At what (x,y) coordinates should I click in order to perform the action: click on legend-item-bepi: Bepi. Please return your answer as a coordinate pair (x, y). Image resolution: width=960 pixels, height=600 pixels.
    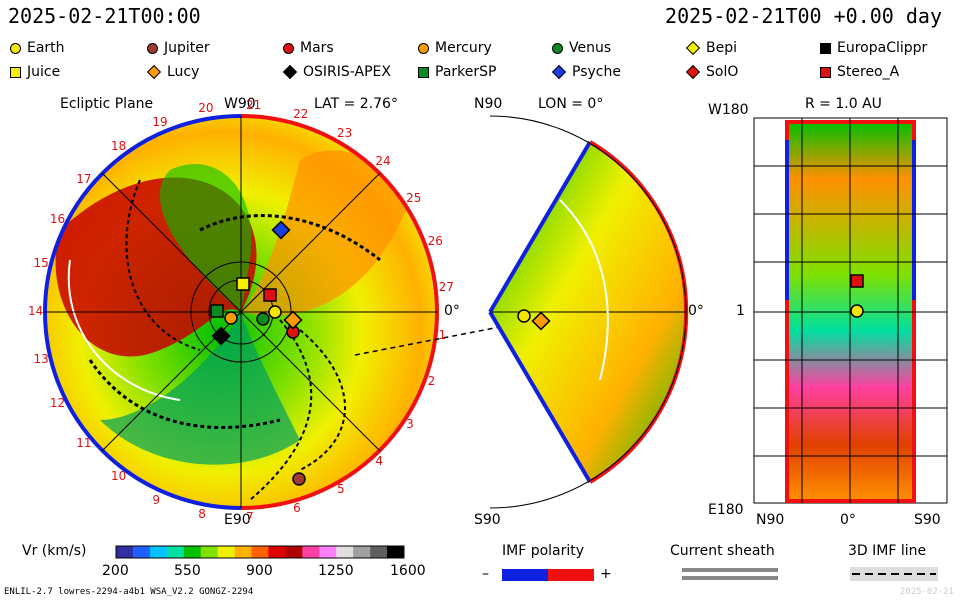
    Looking at the image, I should click on (711, 48).